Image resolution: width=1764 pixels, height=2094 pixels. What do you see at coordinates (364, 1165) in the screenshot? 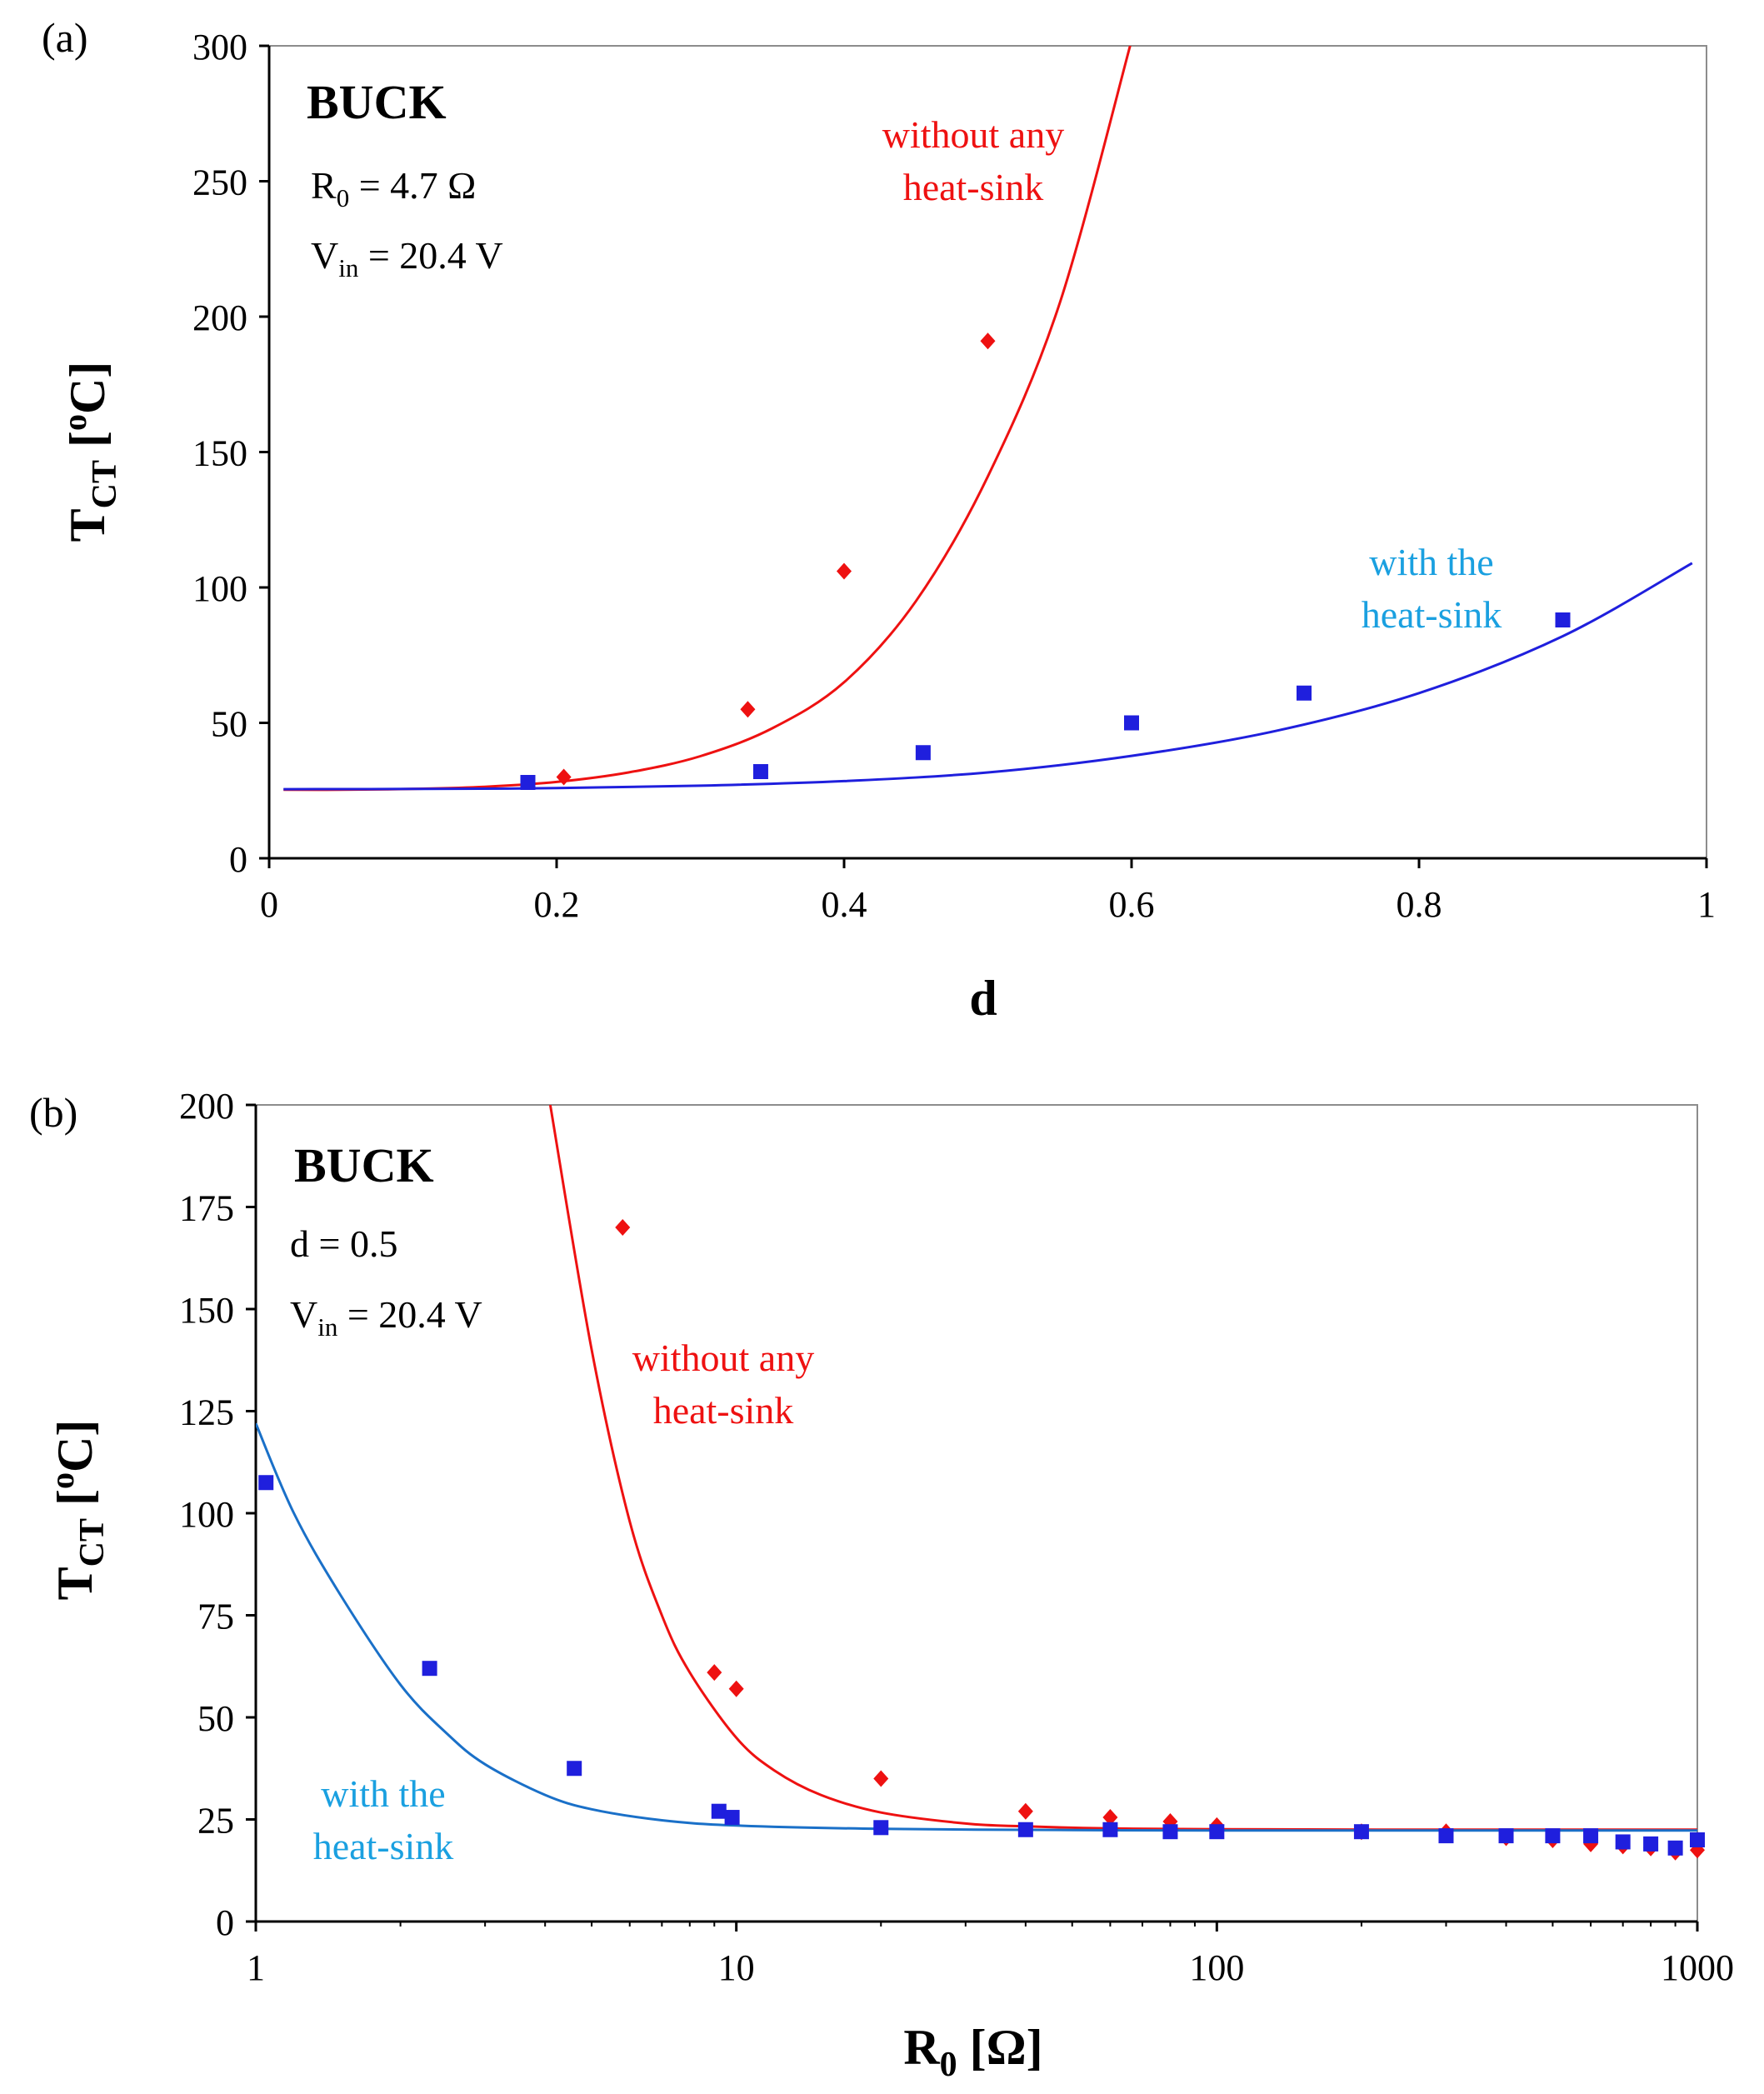
I see `panel-b-title: BUCK` at bounding box center [364, 1165].